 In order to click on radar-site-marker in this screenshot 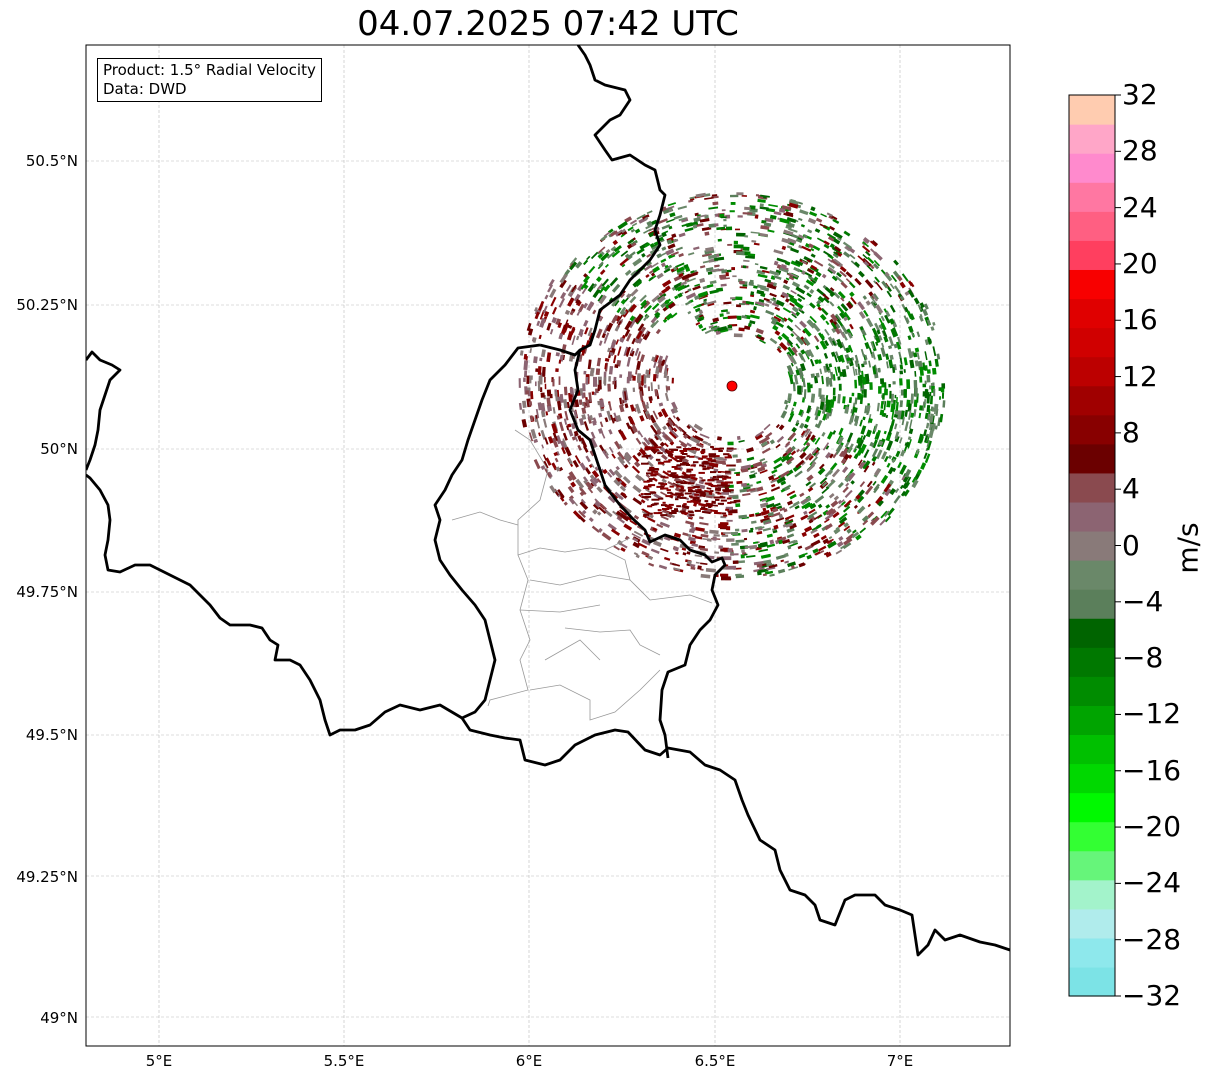, I will do `click(732, 386)`.